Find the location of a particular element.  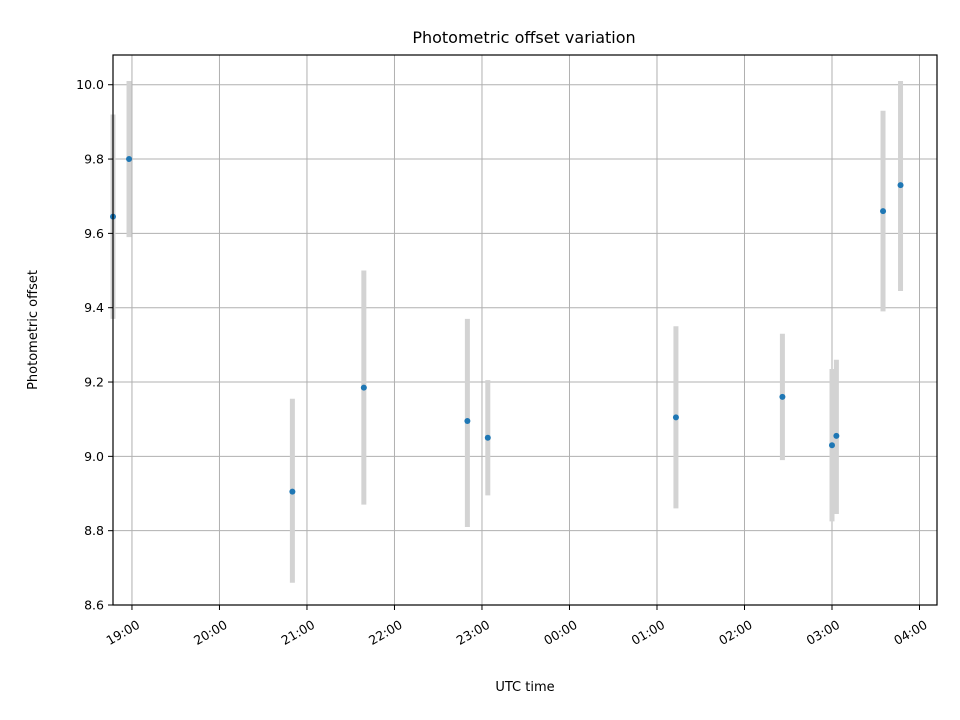

x-tick-label: 00:00 is located at coordinates (560, 632).